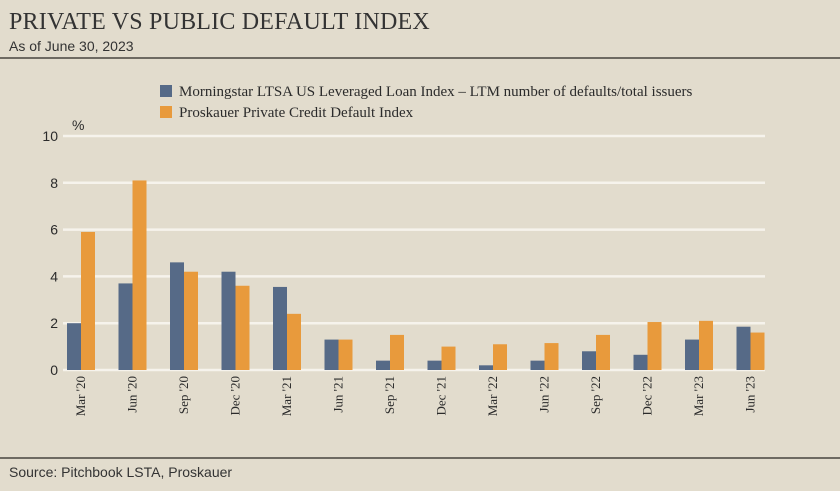 The width and height of the screenshot is (840, 491). What do you see at coordinates (80, 396) in the screenshot?
I see `x-tick-label: Mar '20` at bounding box center [80, 396].